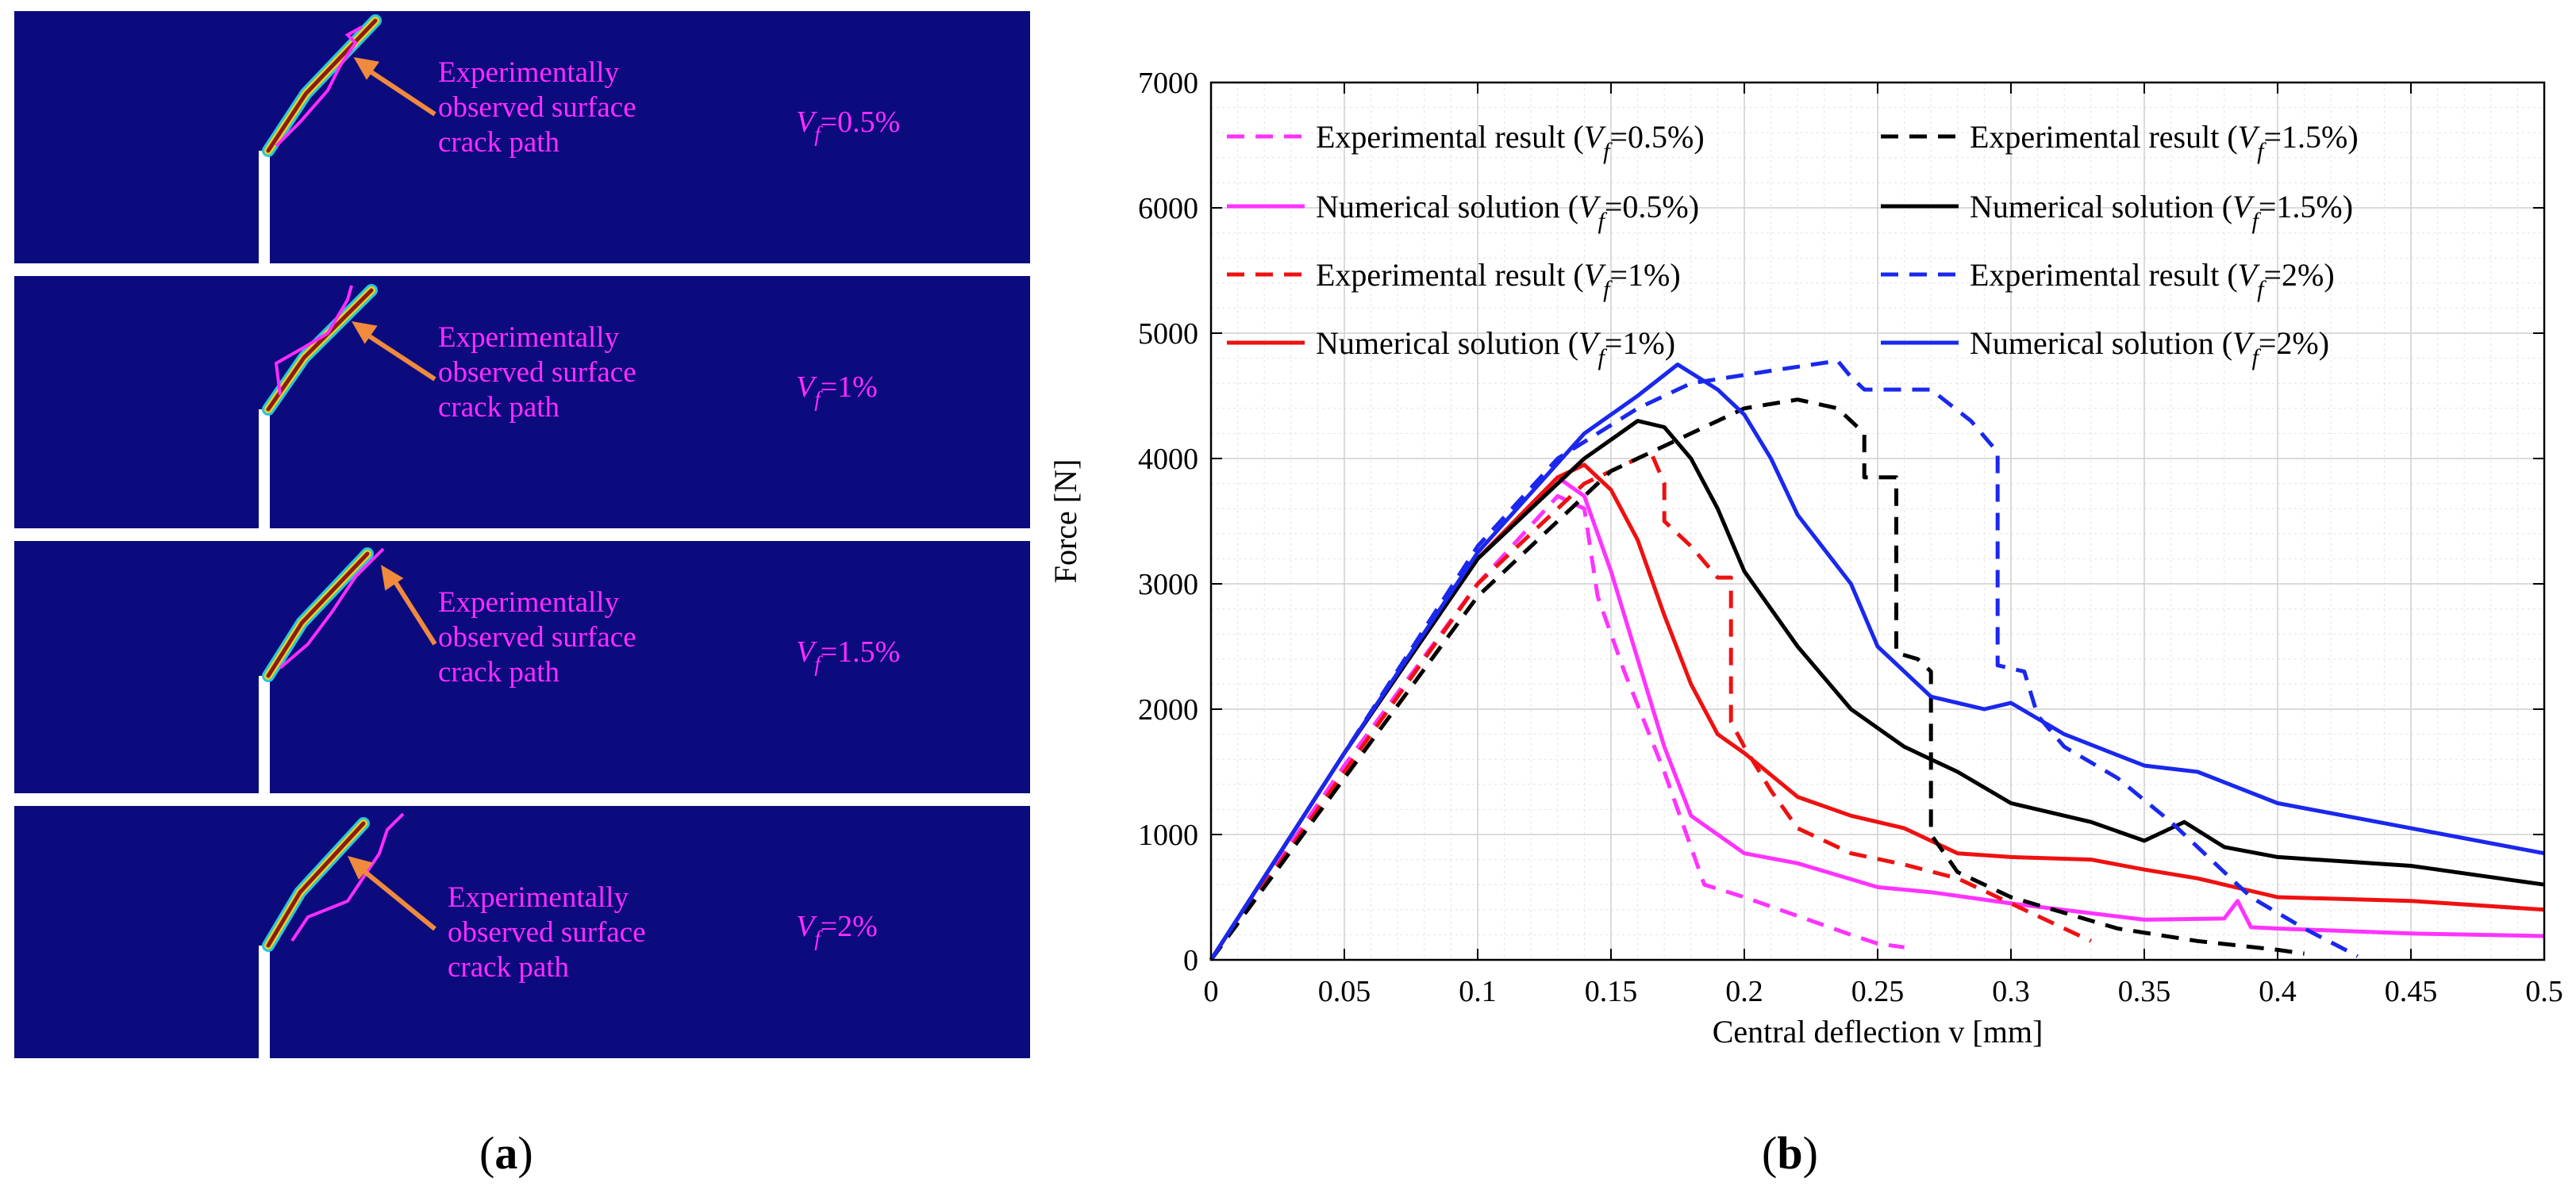  Describe the element at coordinates (849, 926) in the screenshot. I see `vf-value: =2%` at that location.